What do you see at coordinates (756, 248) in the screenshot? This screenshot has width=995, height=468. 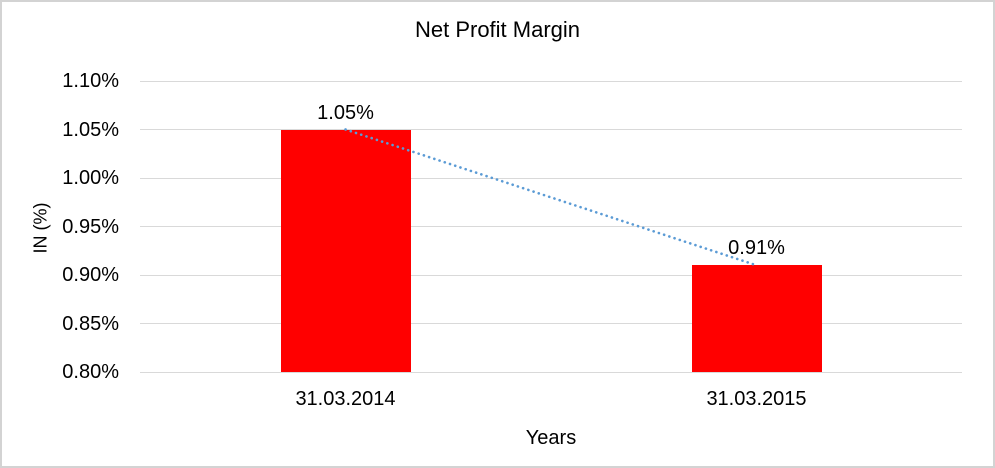 I see `bar-value-label: 0.91%` at bounding box center [756, 248].